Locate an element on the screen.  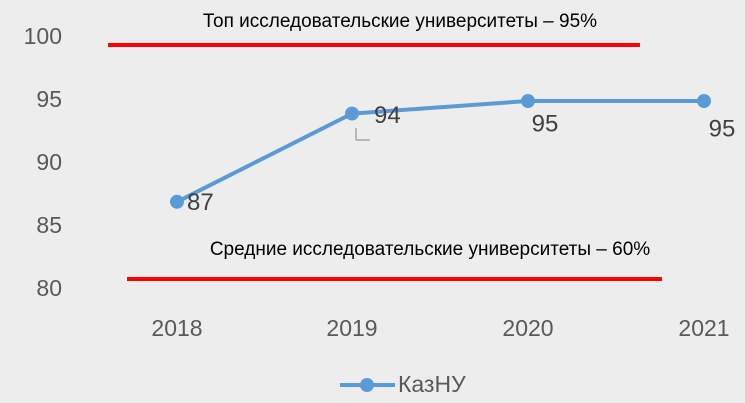
data-label: 87 is located at coordinates (200, 202).